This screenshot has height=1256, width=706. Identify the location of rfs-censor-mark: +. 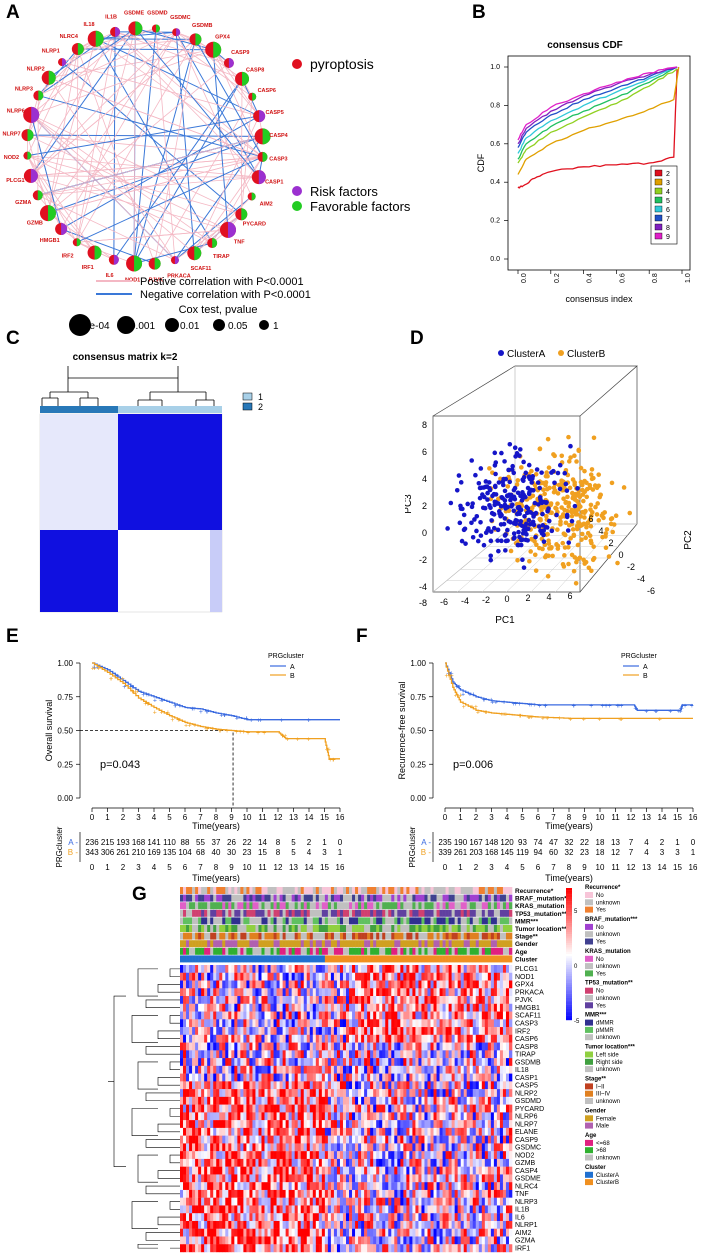
(635, 709).